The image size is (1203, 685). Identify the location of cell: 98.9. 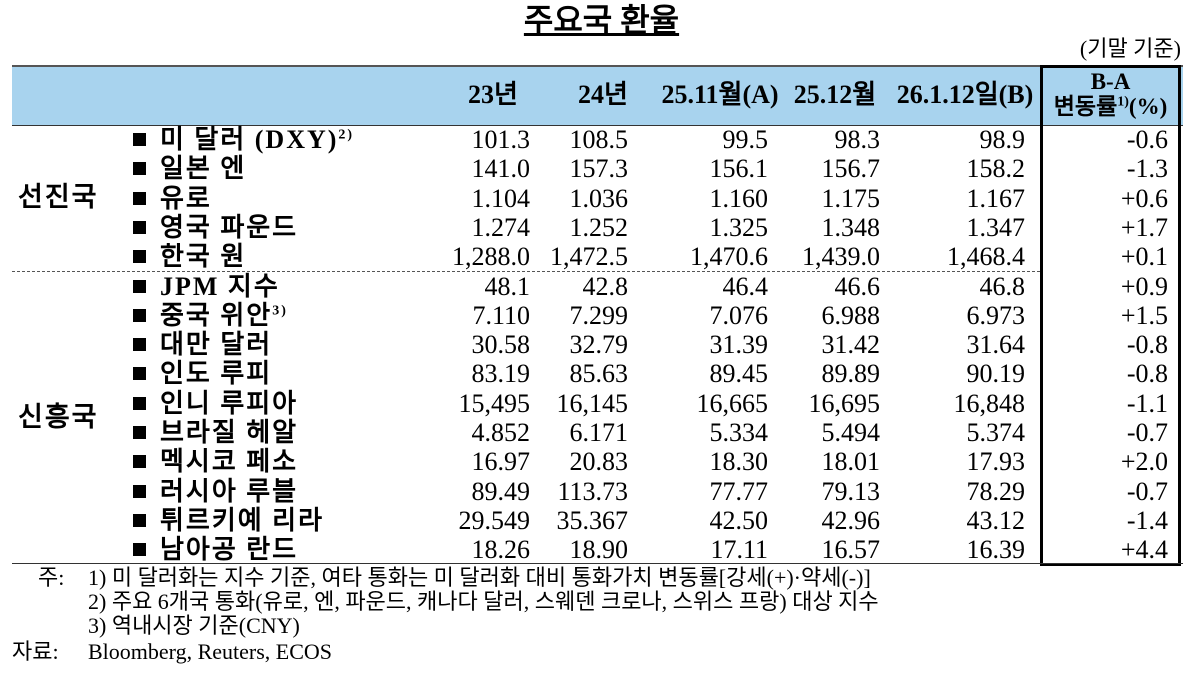
(1002, 139).